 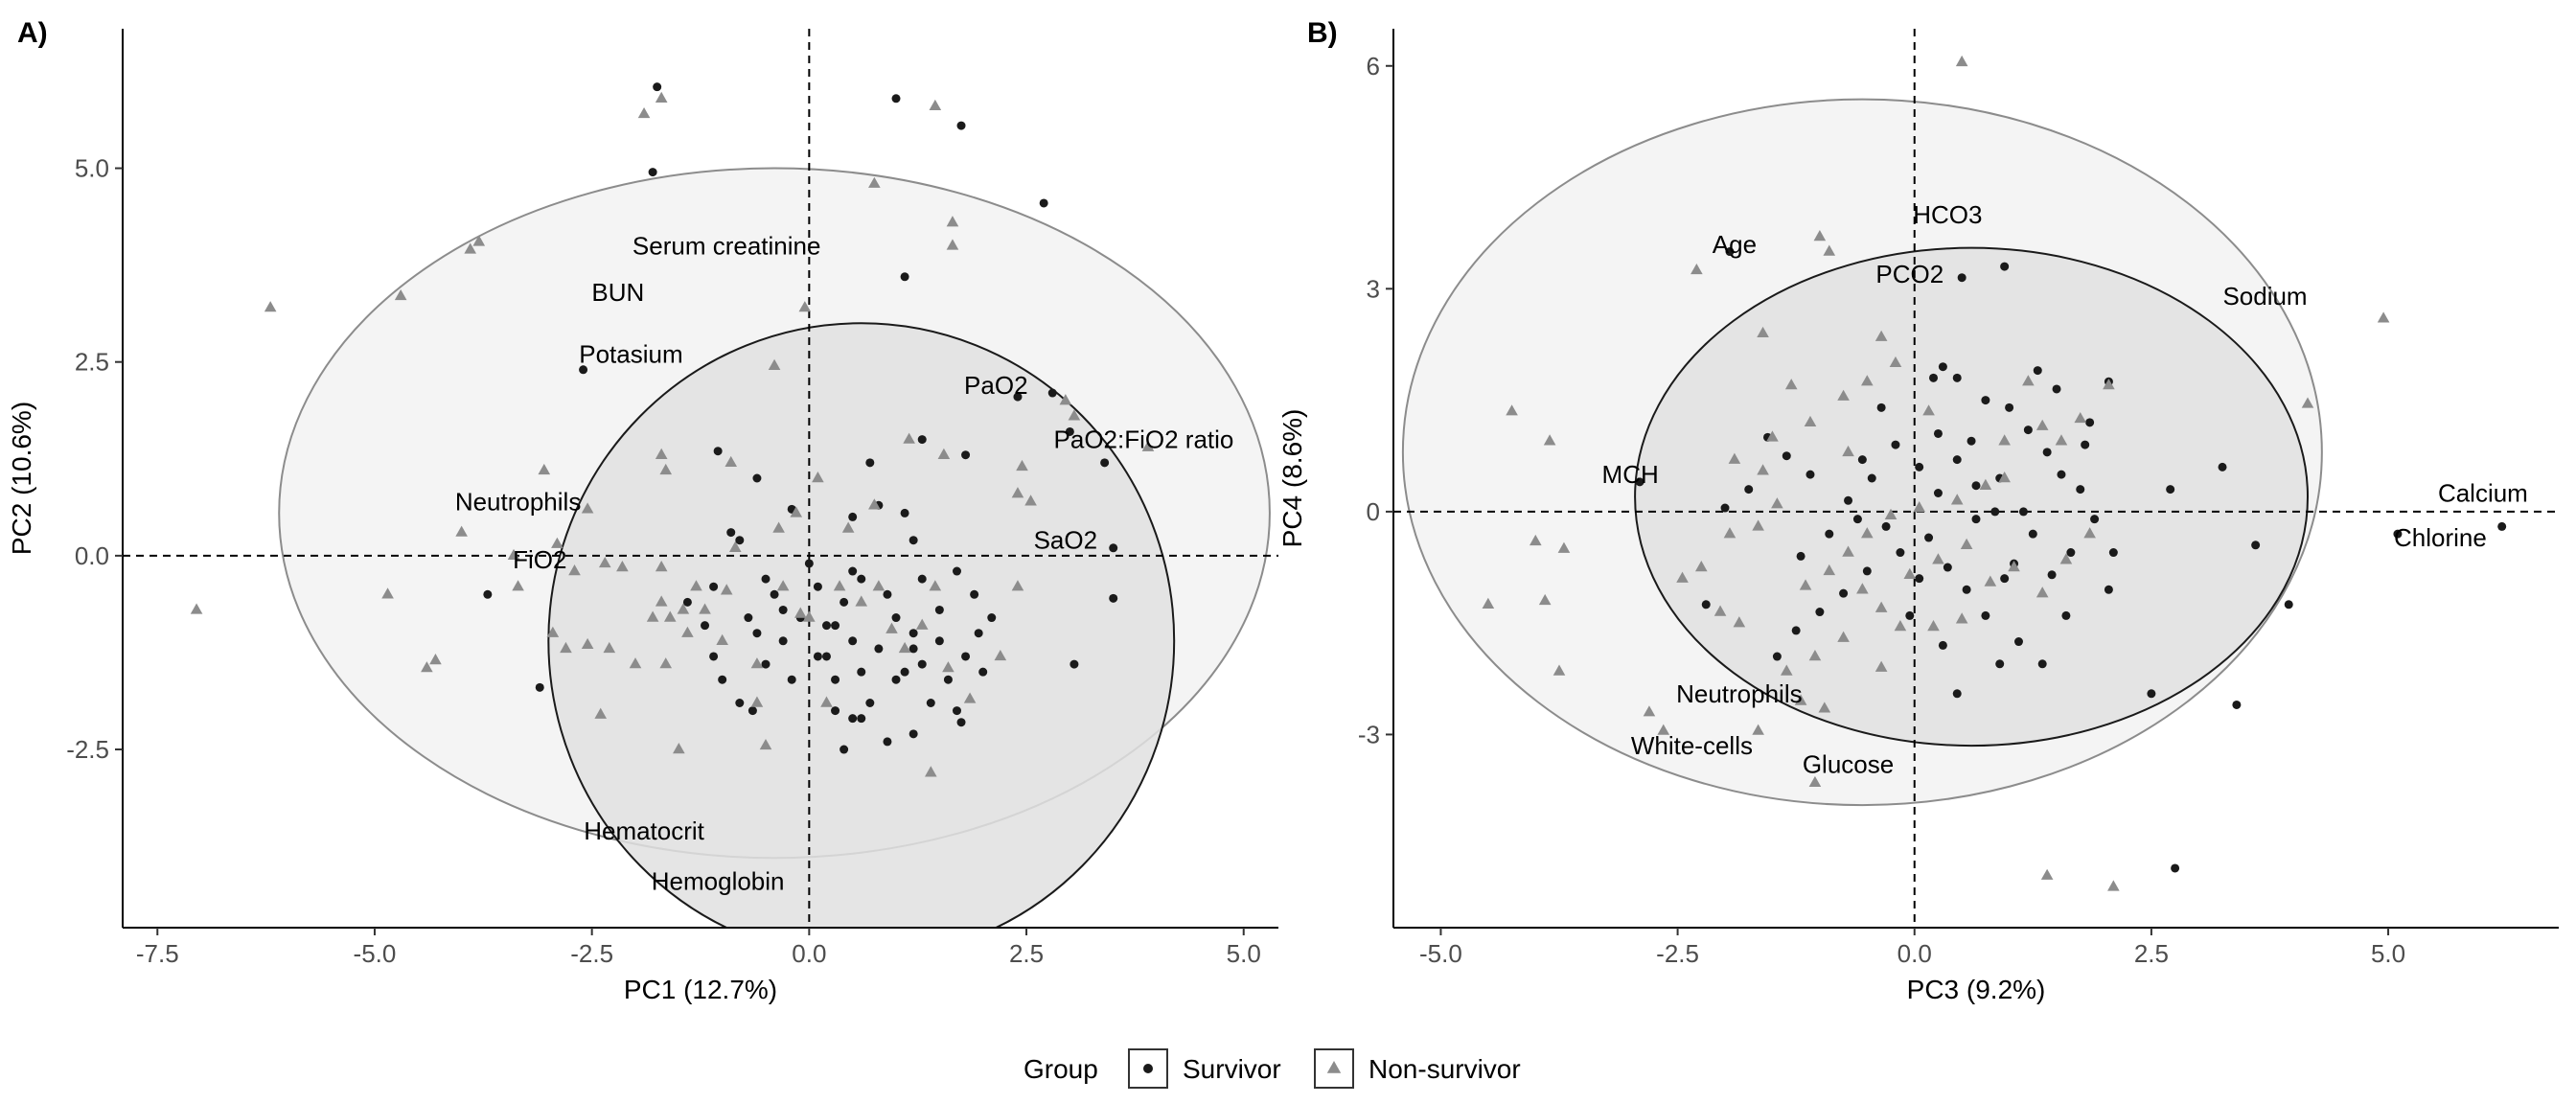 I want to click on y-tick-label: 0, so click(x=1373, y=512).